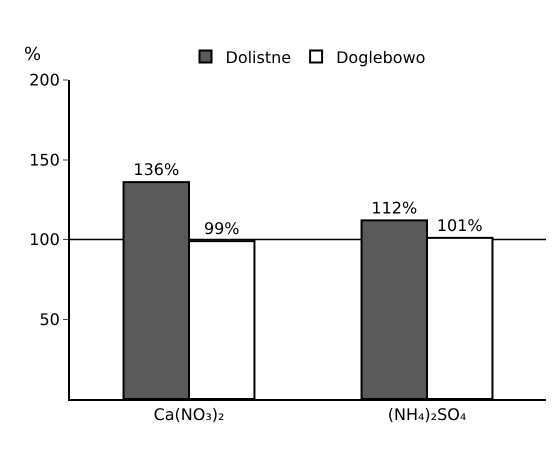 The width and height of the screenshot is (556, 449). I want to click on y-tick-label: 100, so click(44, 240).